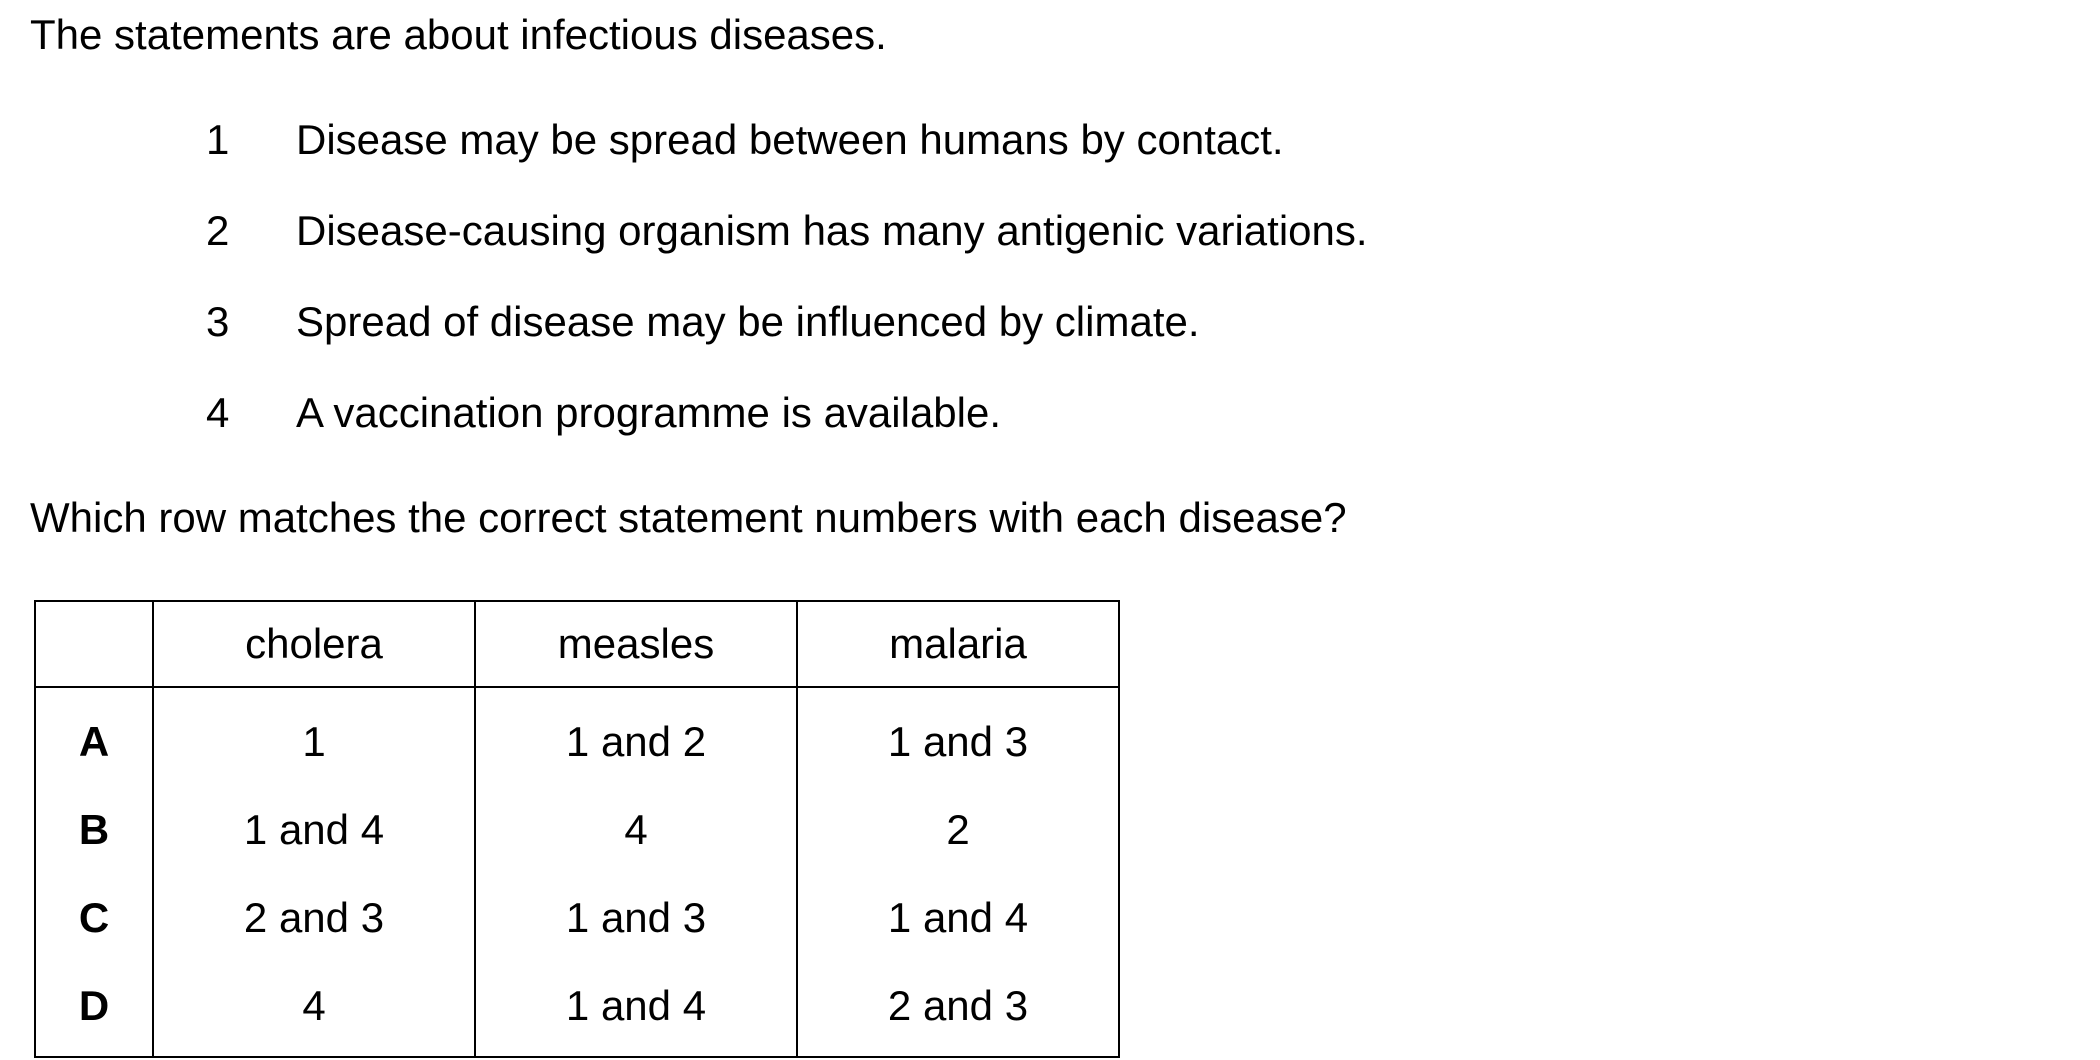  What do you see at coordinates (94, 644) in the screenshot?
I see `table-header-blank` at bounding box center [94, 644].